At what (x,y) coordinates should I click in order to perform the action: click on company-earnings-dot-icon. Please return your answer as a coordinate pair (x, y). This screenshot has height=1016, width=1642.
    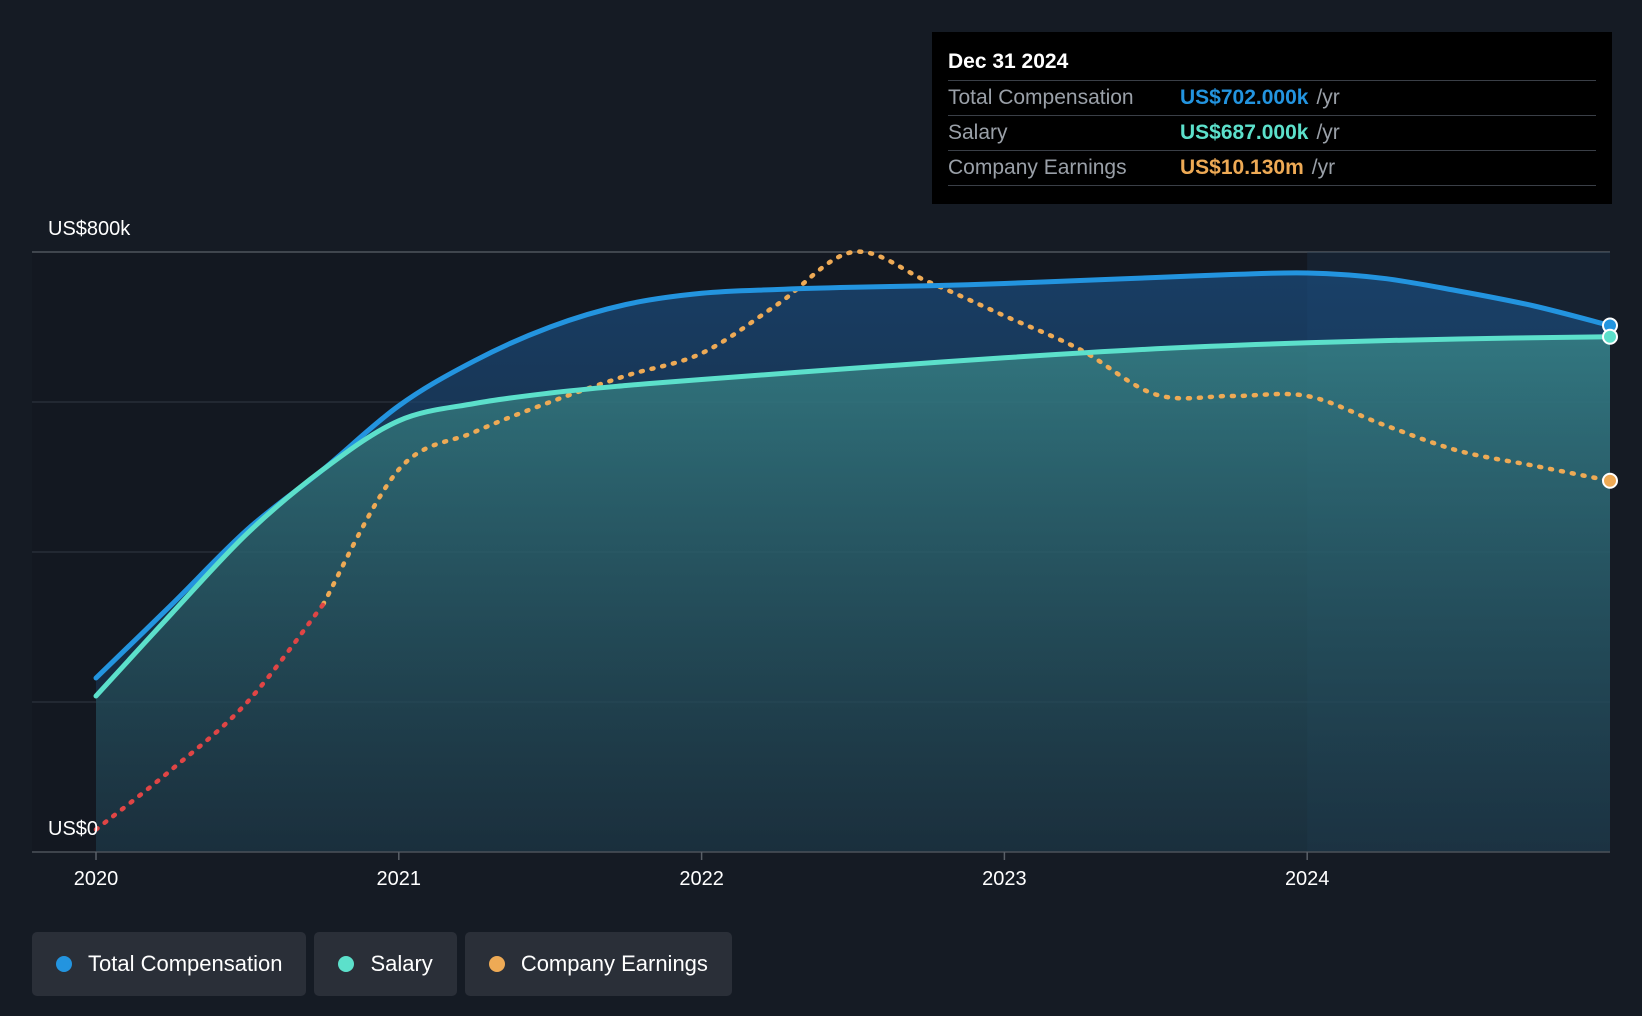
    Looking at the image, I should click on (496, 964).